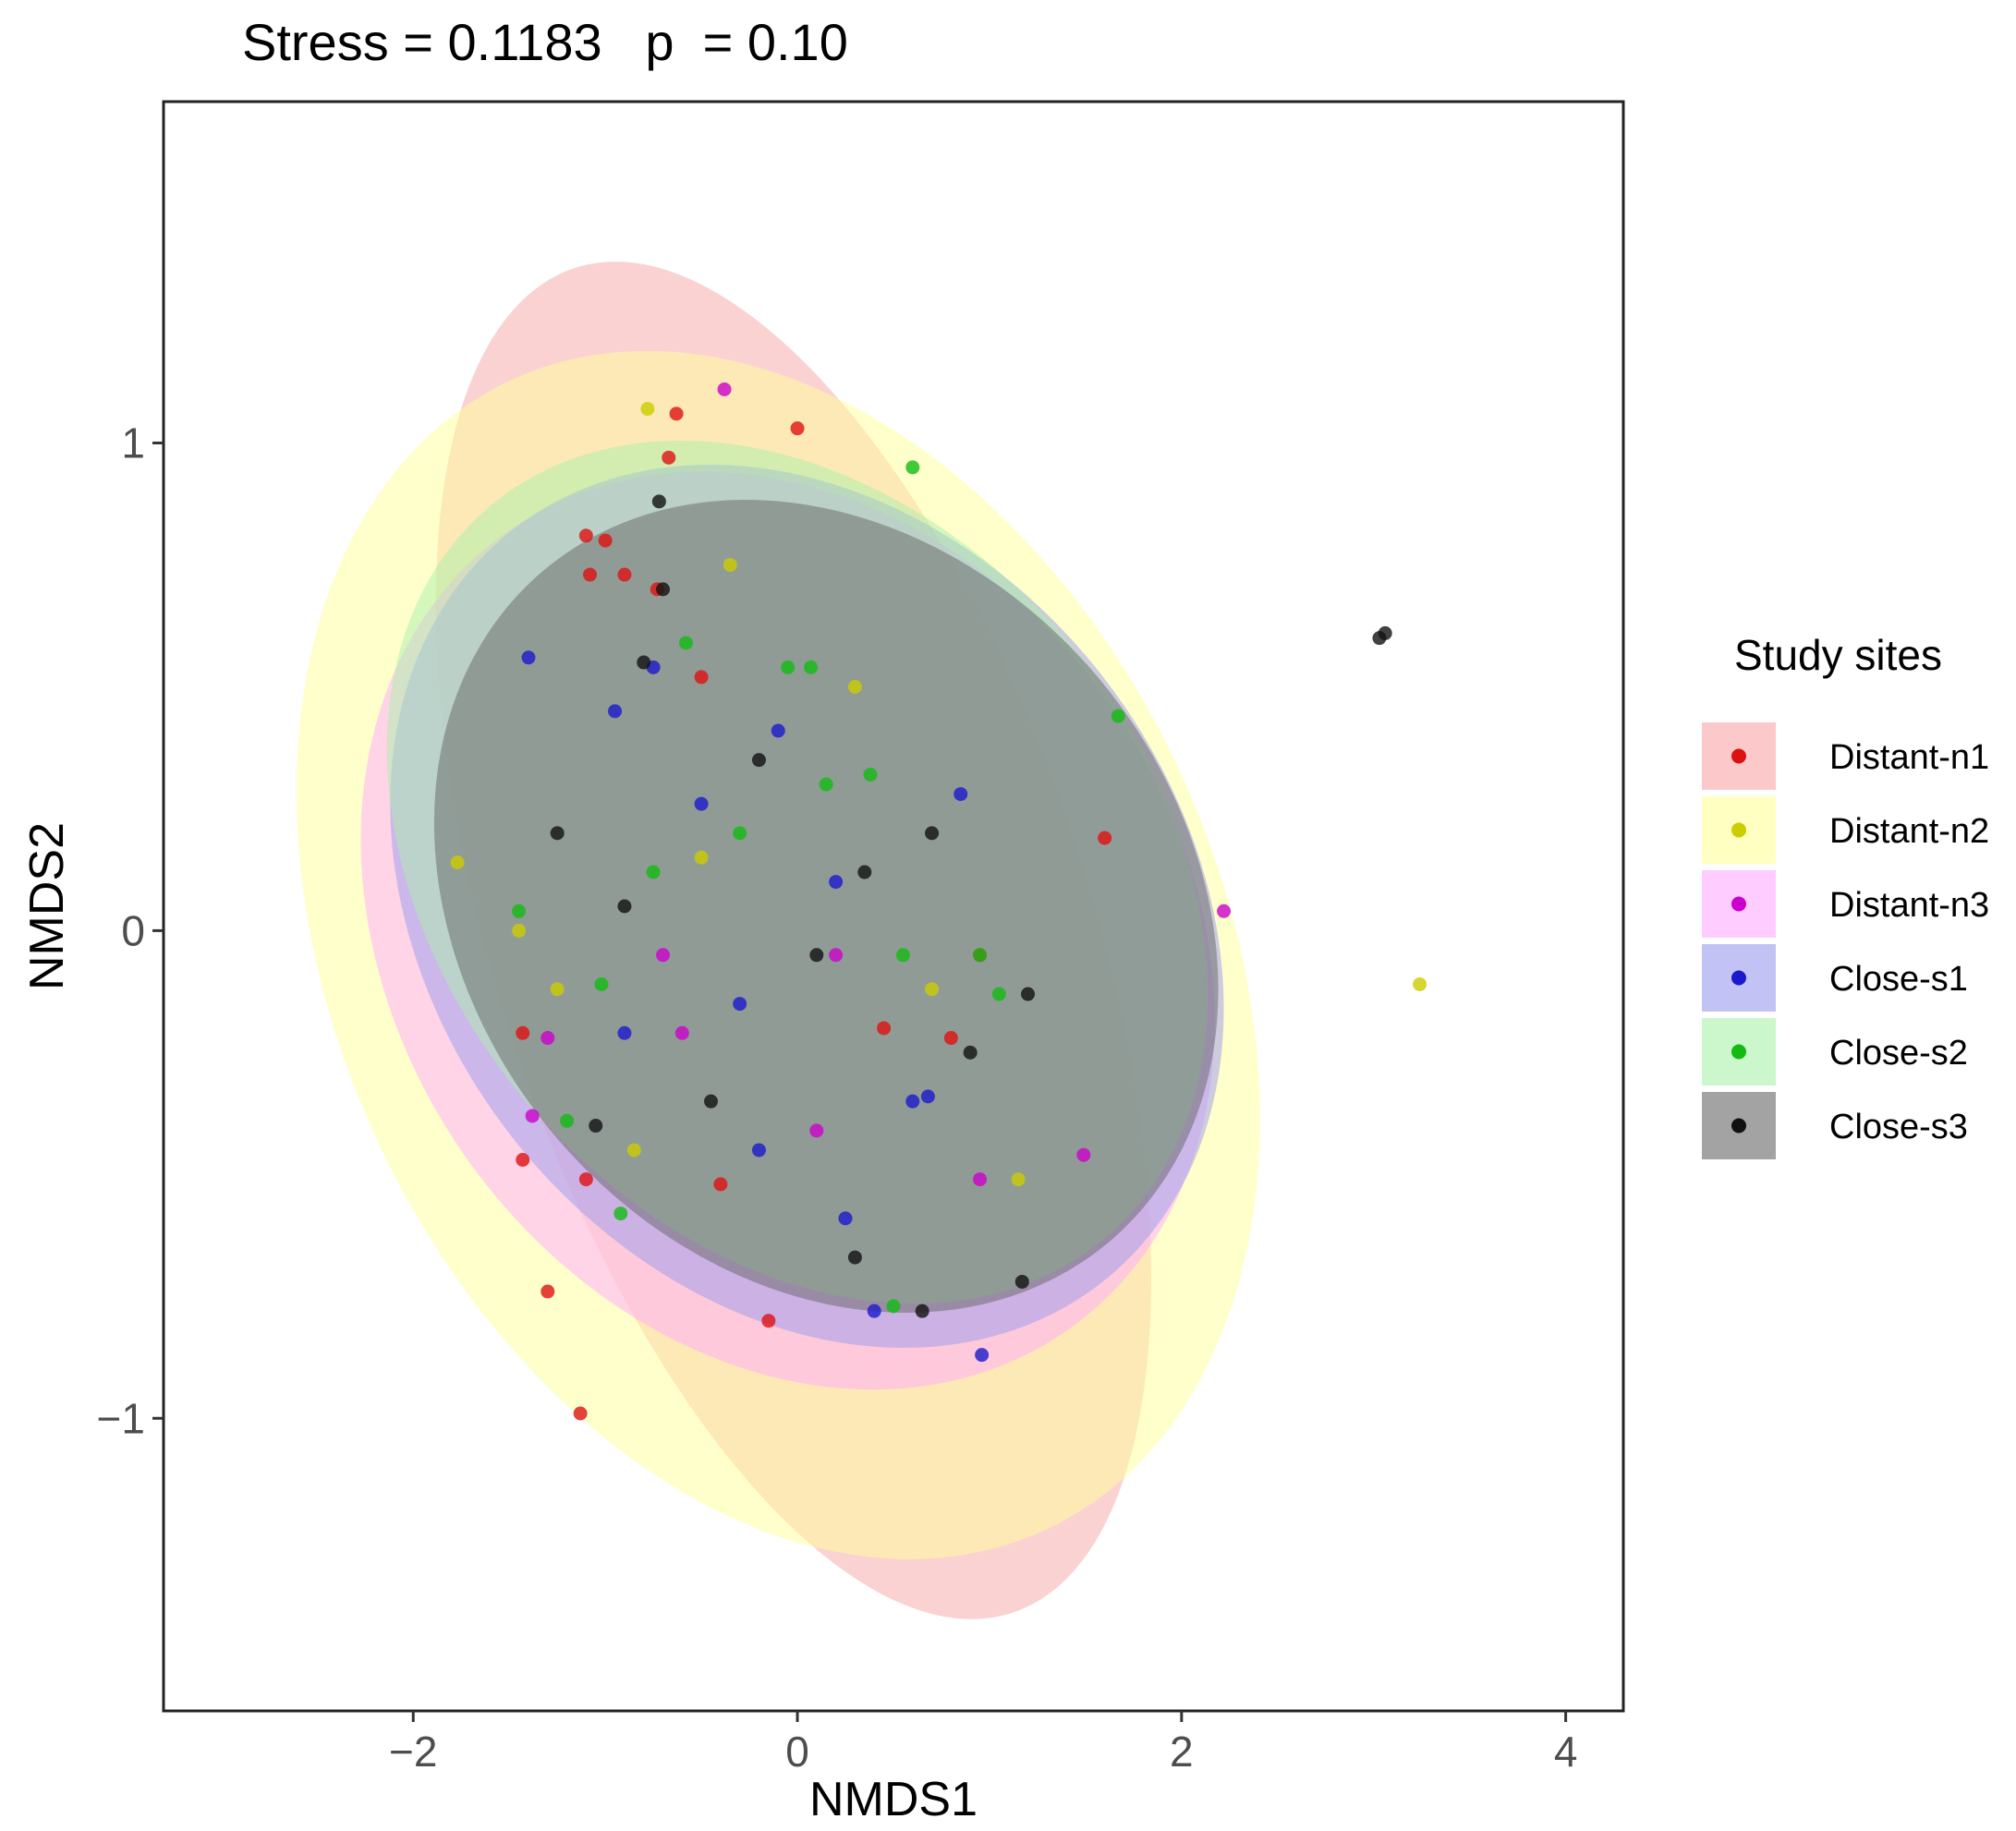 The height and width of the screenshot is (1831, 2016). I want to click on y-axis: −1 0 1, so click(130, 931).